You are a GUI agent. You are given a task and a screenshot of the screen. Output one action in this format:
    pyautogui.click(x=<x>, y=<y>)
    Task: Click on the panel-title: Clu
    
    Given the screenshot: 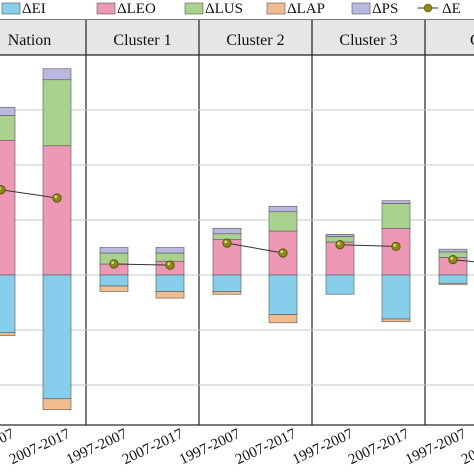 What is the action you would take?
    pyautogui.click(x=472, y=40)
    